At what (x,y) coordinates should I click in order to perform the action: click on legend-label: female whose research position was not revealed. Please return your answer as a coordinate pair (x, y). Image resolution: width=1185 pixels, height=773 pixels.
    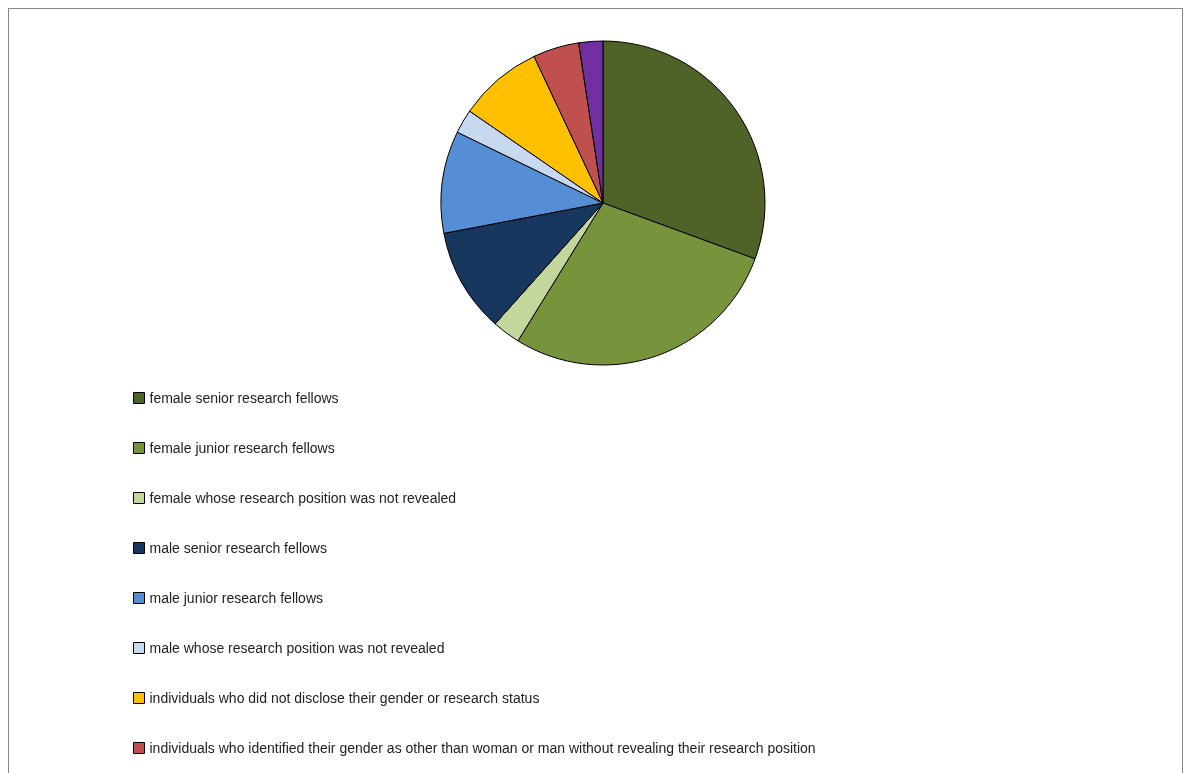
    Looking at the image, I should click on (303, 498).